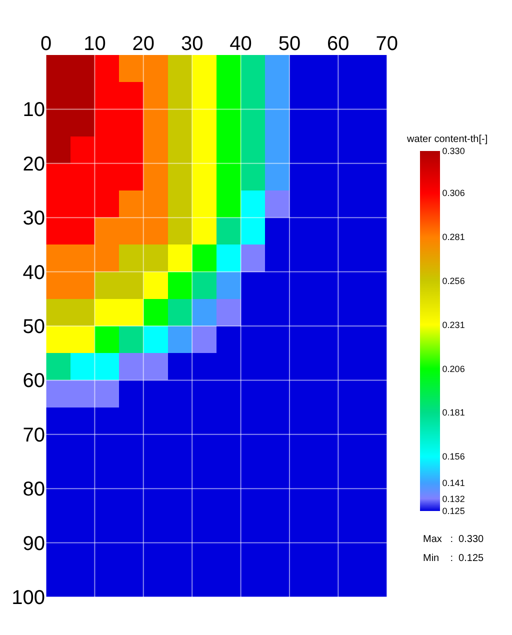 This screenshot has width=512, height=635. I want to click on y-tick-label: 50, so click(33, 327).